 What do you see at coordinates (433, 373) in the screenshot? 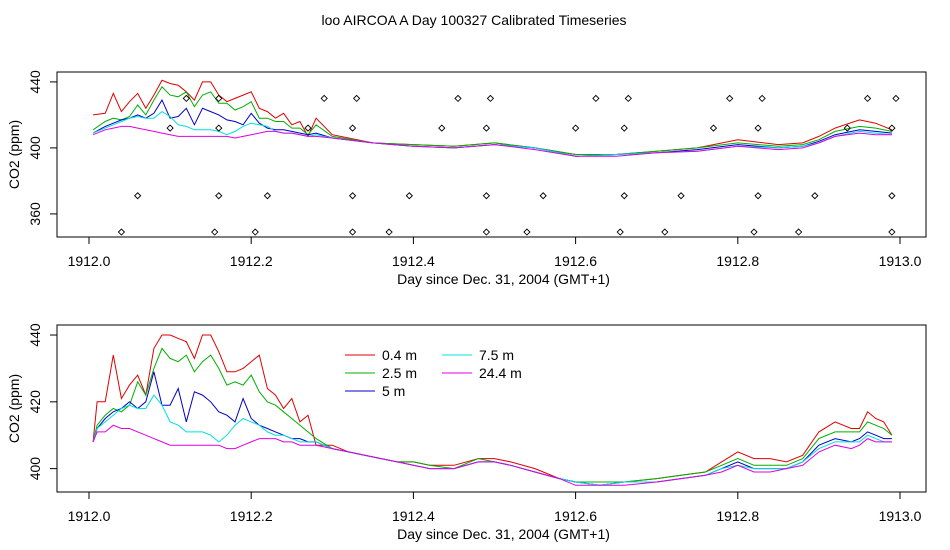
I see `legend: 0.4 m 2.5 m 5 m 7.5 m 24.4 m` at bounding box center [433, 373].